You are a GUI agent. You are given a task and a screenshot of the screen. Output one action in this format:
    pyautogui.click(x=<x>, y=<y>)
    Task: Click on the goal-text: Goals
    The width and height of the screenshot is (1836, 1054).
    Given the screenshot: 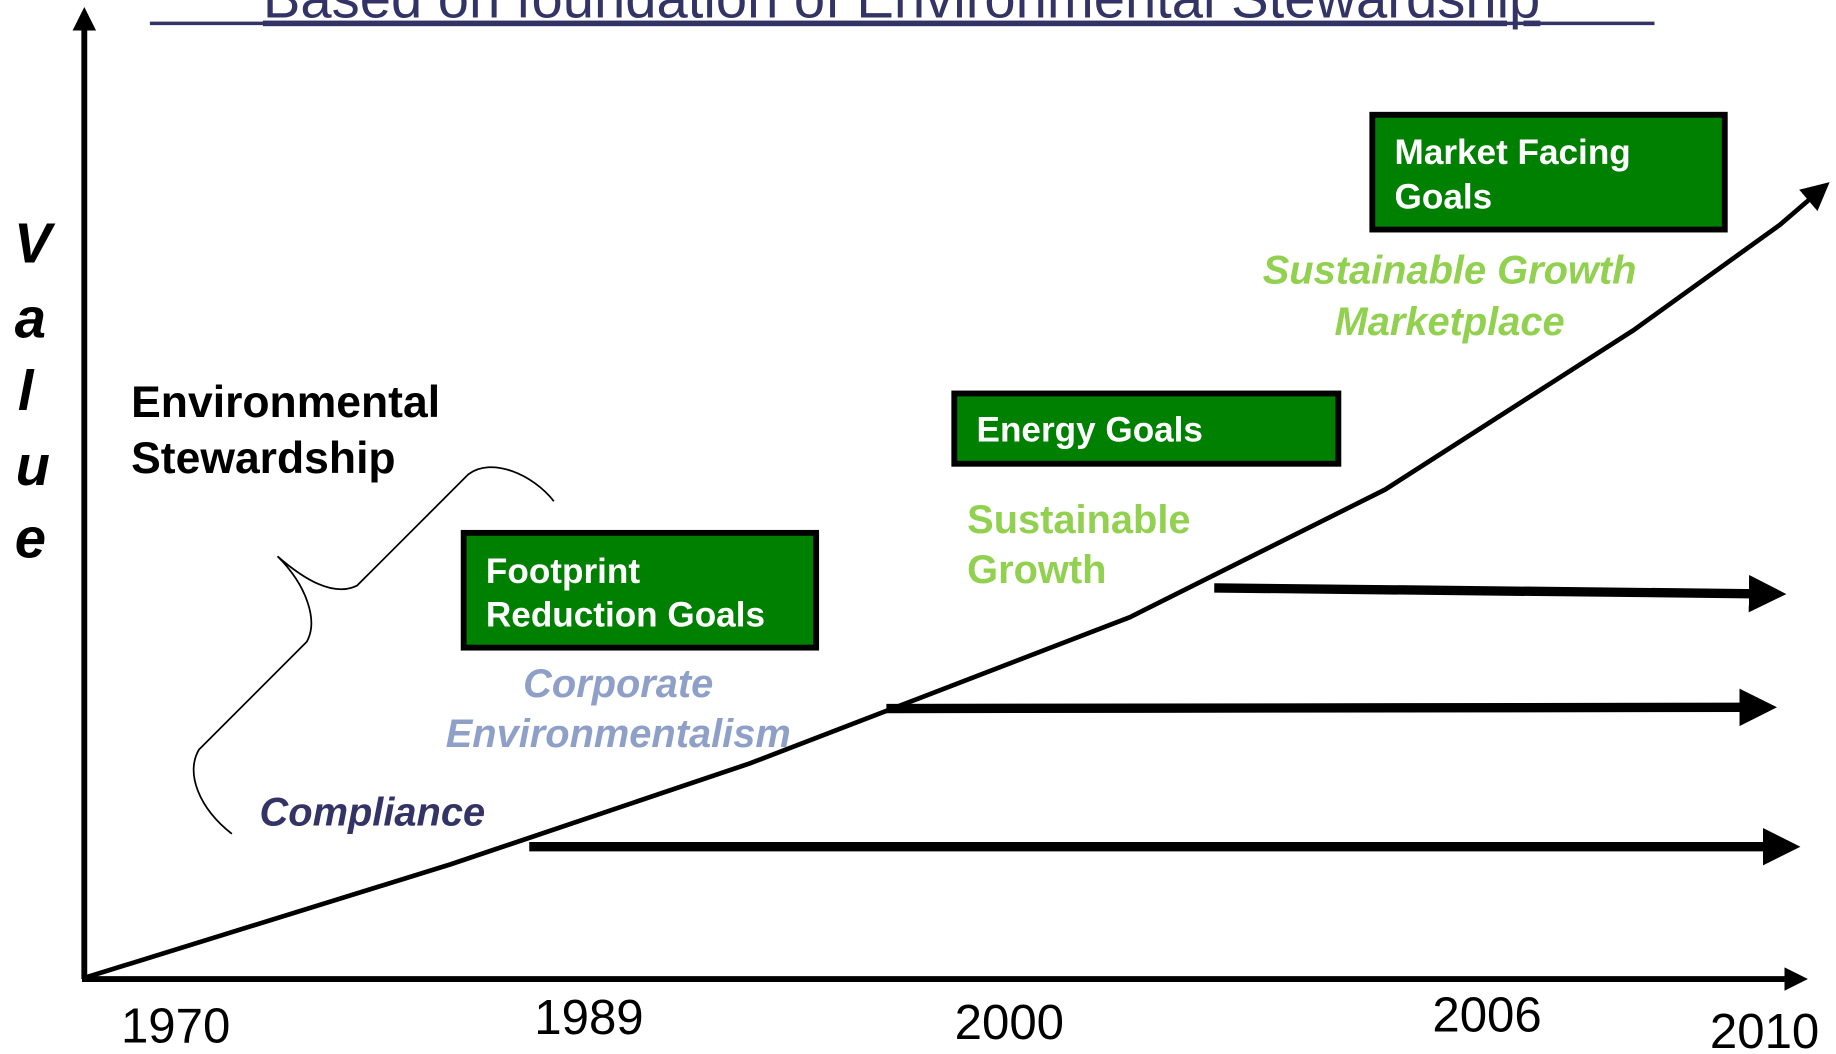 What is the action you would take?
    pyautogui.click(x=1444, y=196)
    